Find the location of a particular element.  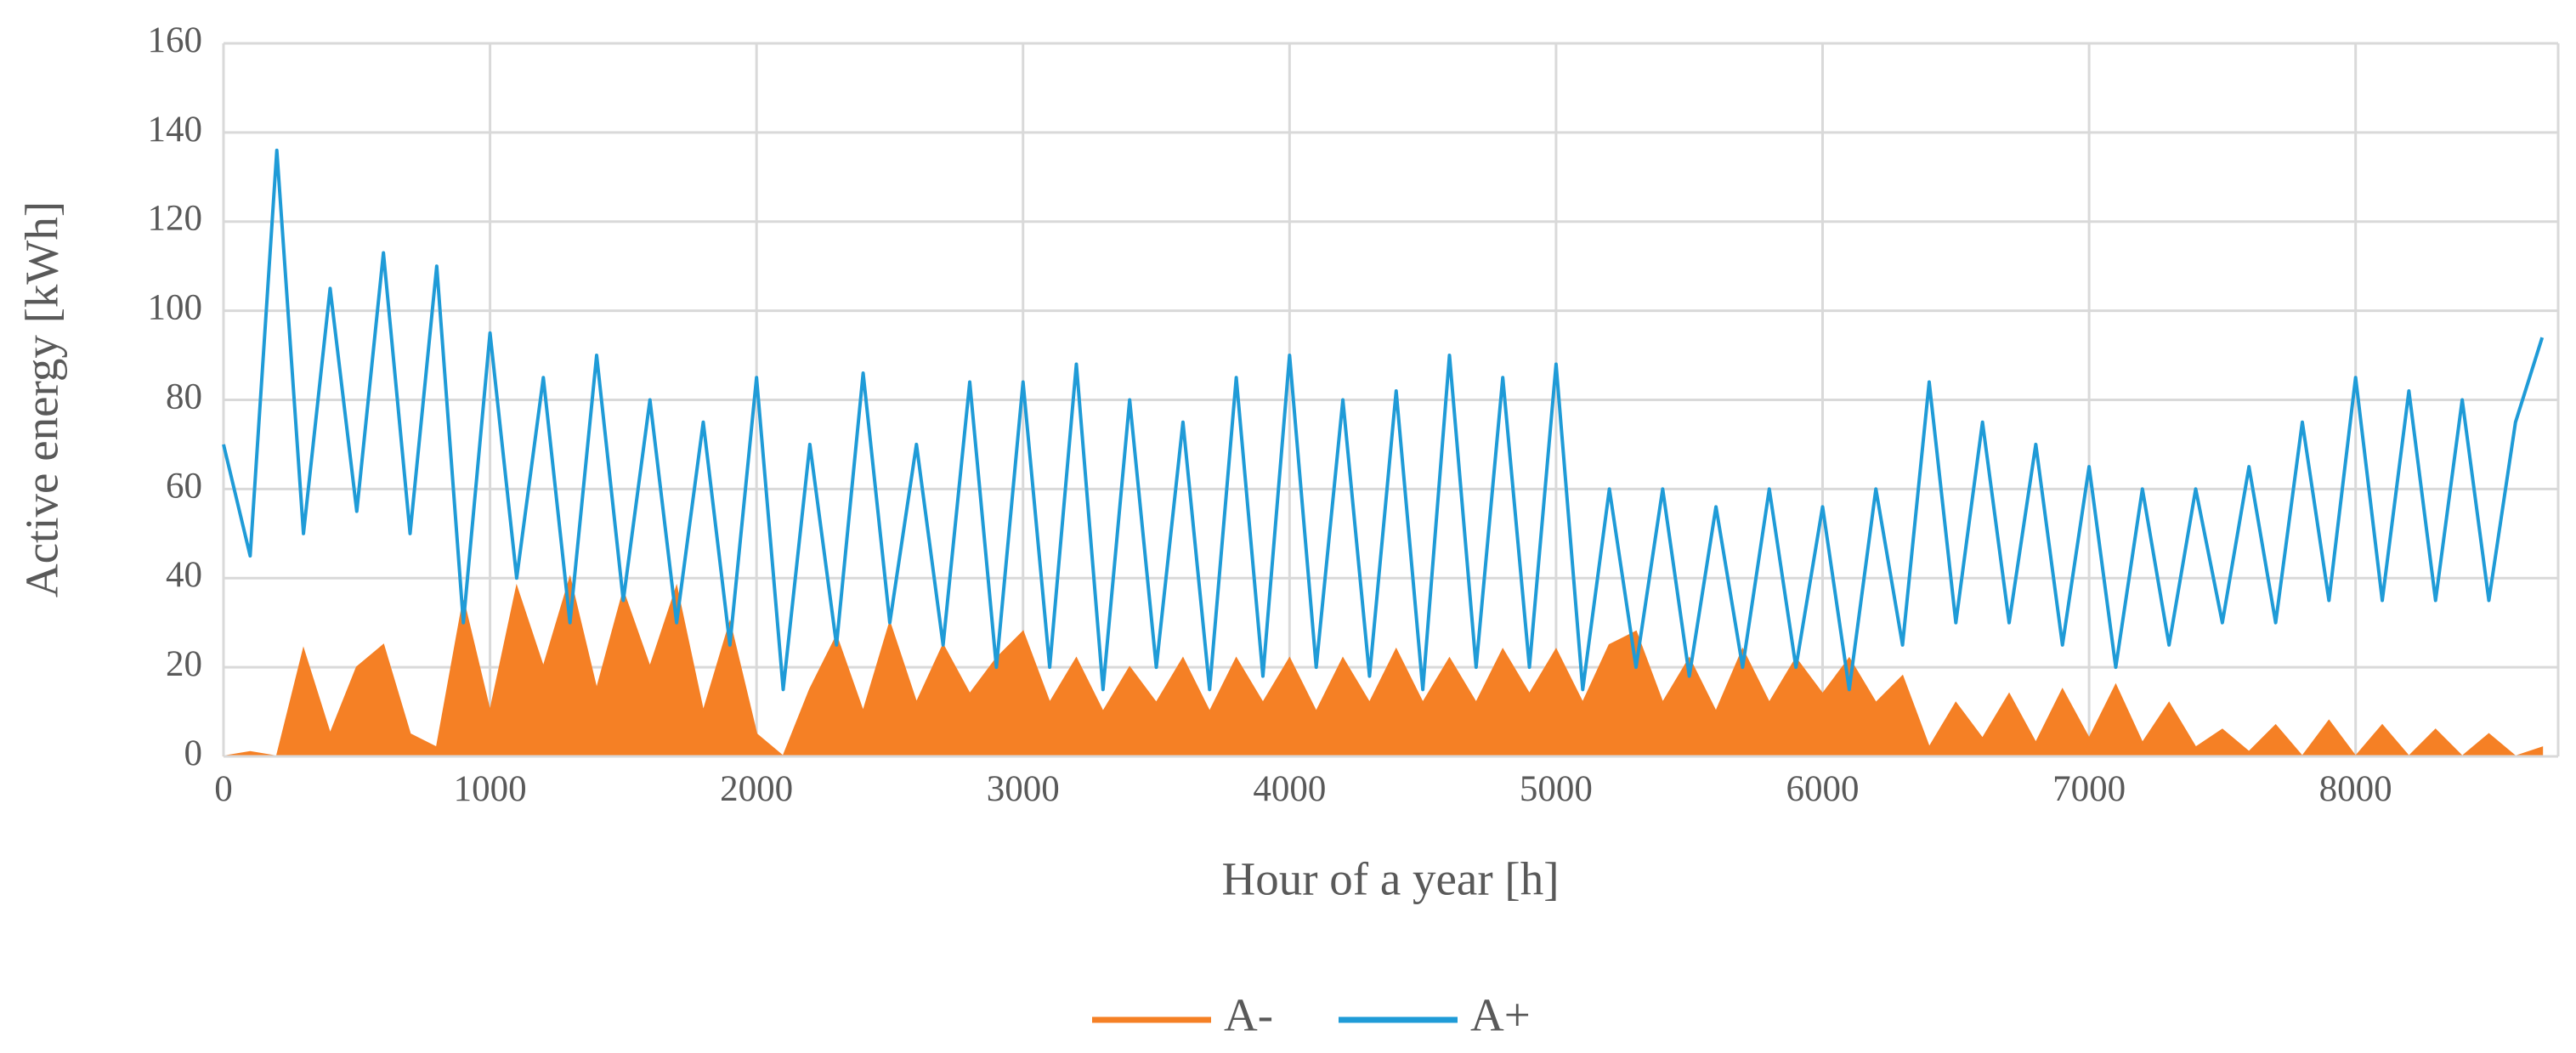

y-tick-label: 80 is located at coordinates (184, 396).